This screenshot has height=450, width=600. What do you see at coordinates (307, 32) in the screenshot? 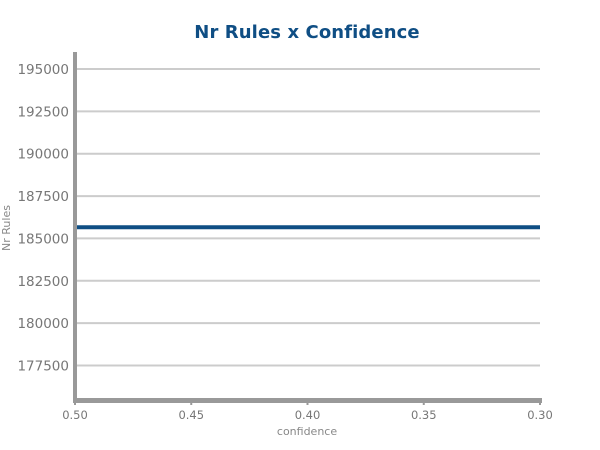
I see `chart-title: Nr Rules x Confidence` at bounding box center [307, 32].